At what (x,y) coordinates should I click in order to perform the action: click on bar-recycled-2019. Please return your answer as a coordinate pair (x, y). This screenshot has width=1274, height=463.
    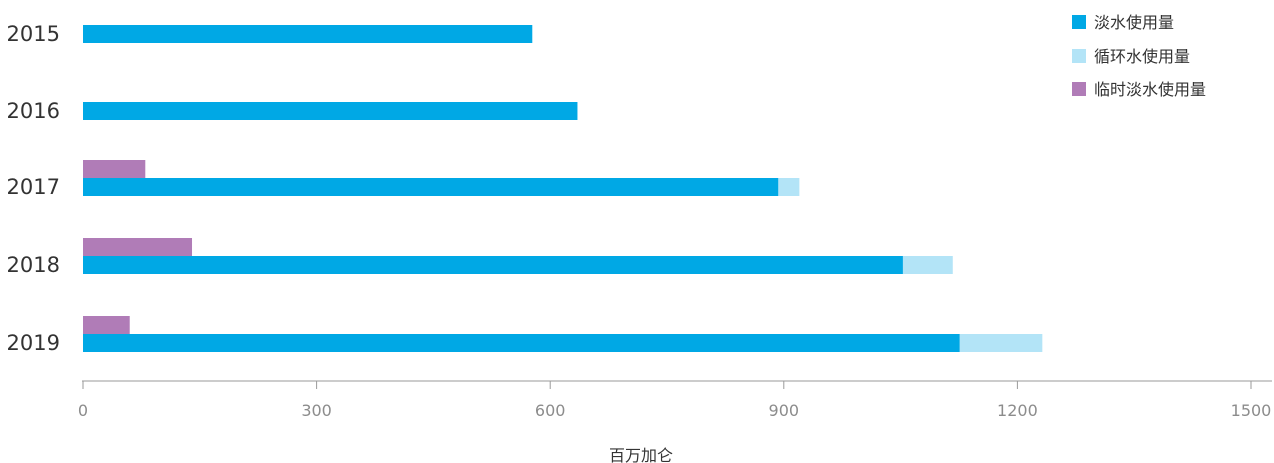
    Looking at the image, I should click on (1001, 343).